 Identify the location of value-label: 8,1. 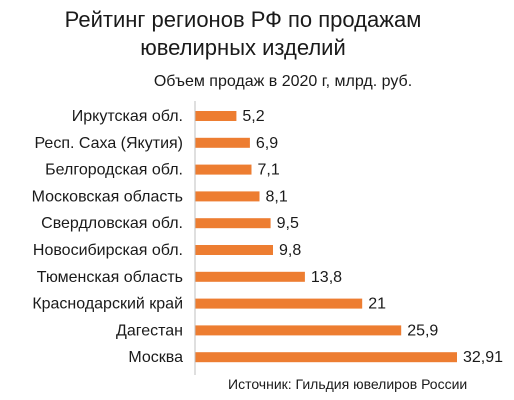
(277, 196).